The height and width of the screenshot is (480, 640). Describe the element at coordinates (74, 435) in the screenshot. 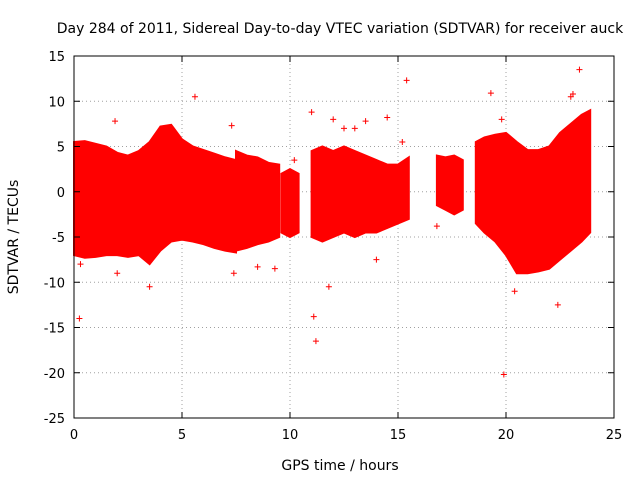

I see `x-tick-label: 0` at that location.